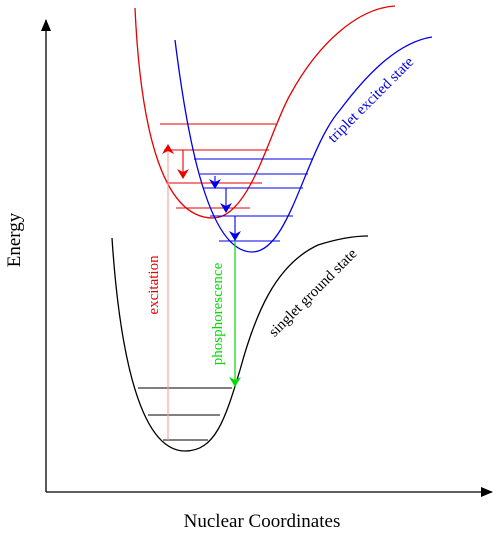 This screenshot has height=535, width=497. What do you see at coordinates (154, 285) in the screenshot?
I see `excitation-label: excitation` at bounding box center [154, 285].